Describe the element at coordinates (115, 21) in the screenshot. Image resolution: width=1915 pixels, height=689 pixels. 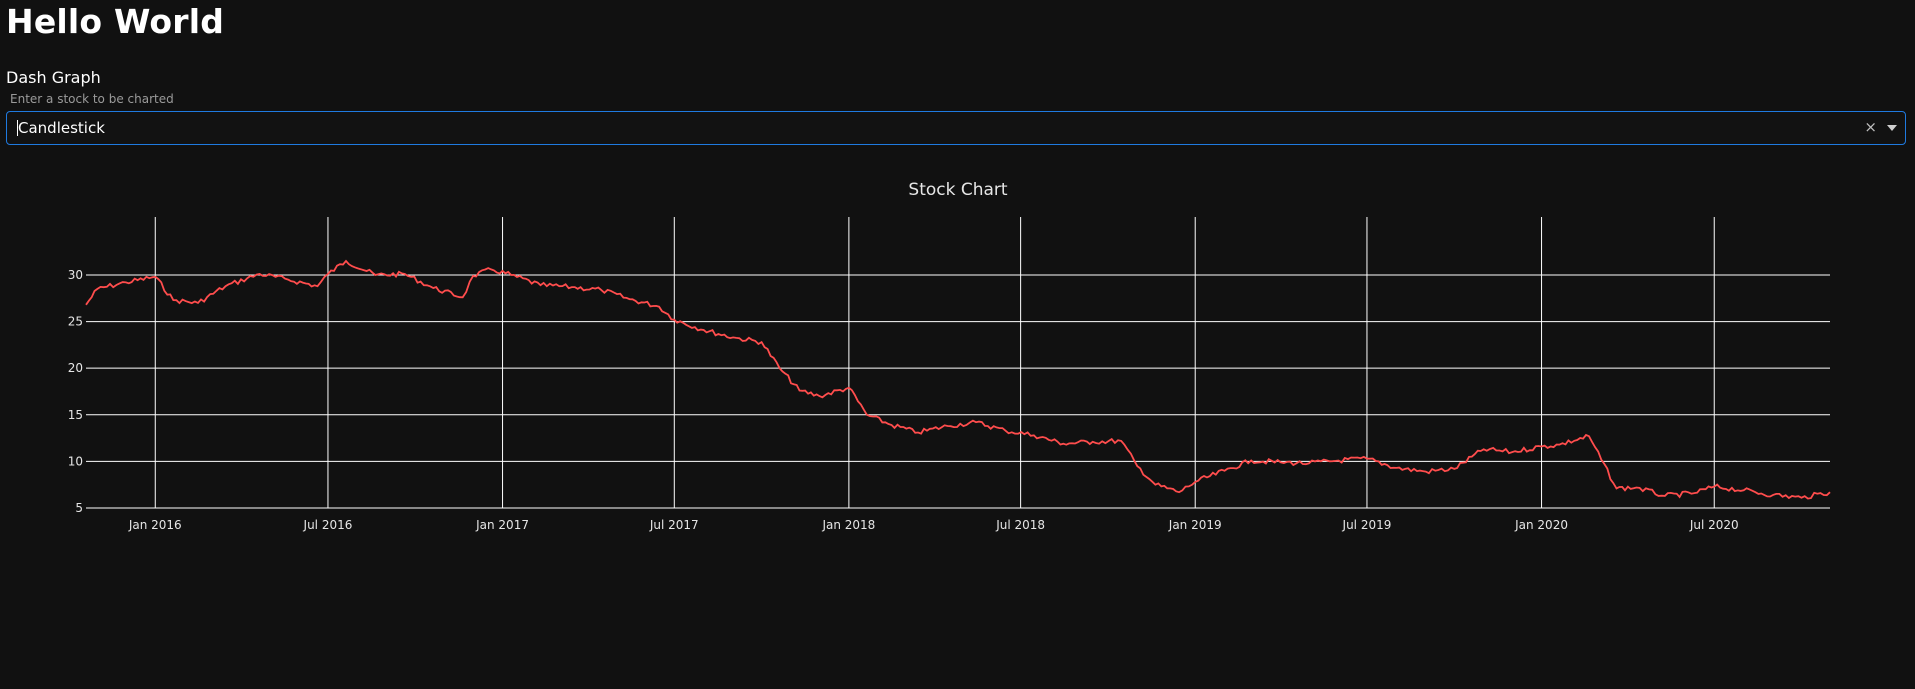
I see `page-title: Hello World` at that location.